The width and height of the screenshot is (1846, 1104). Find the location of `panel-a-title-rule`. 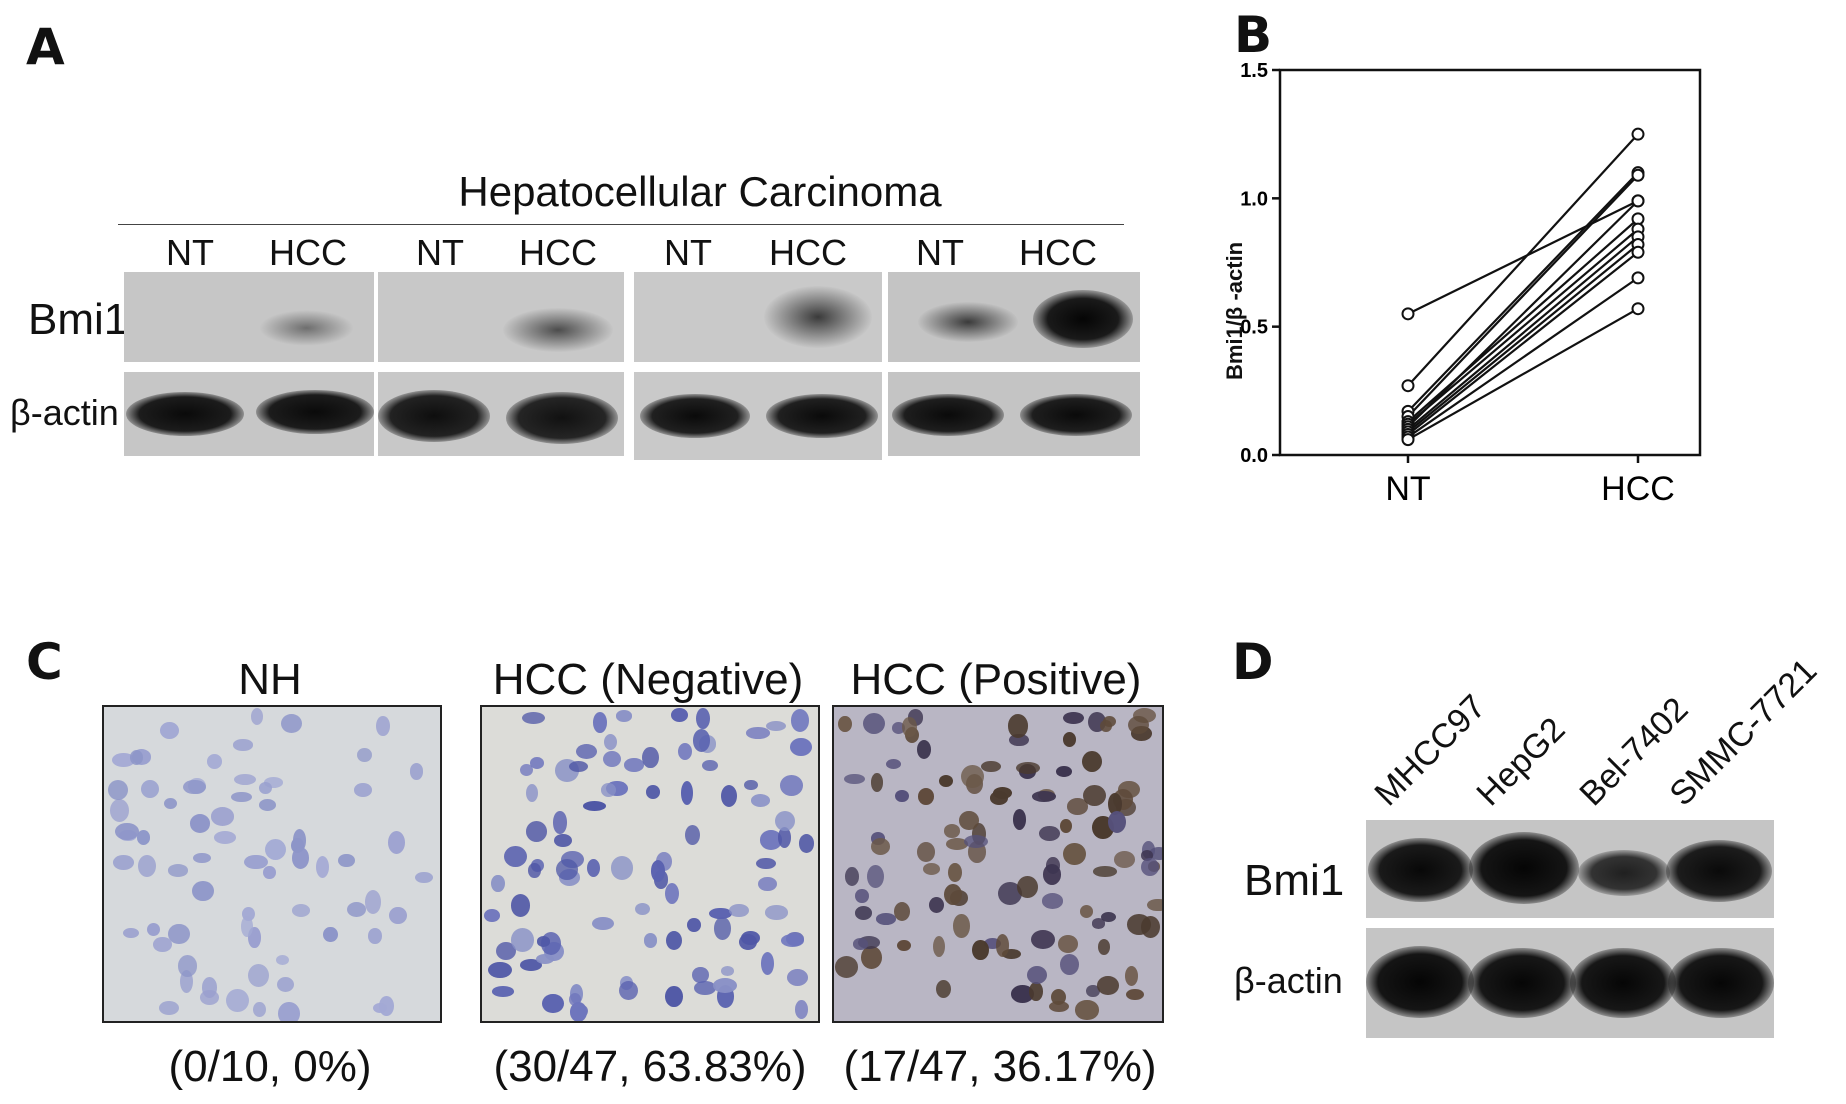

panel-a-title-rule is located at coordinates (621, 224).